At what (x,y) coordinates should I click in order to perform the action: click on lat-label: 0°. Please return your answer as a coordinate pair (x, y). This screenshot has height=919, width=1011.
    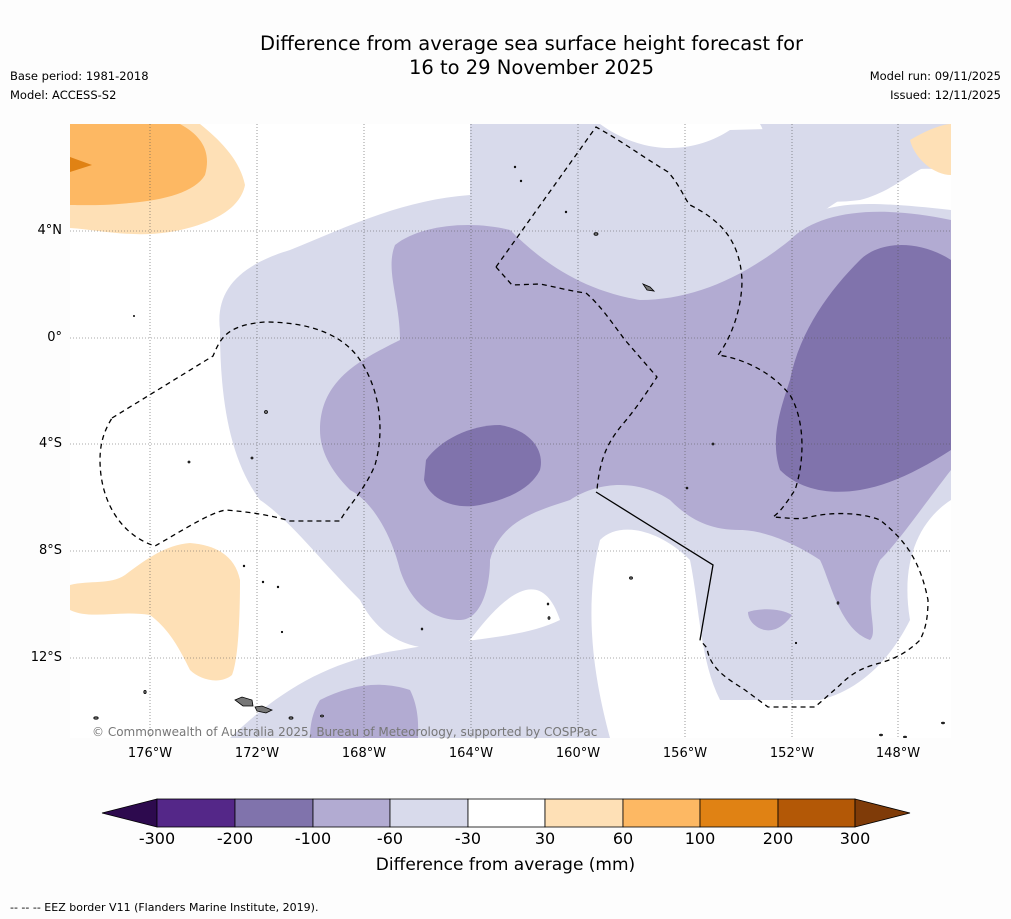
    Looking at the image, I should click on (54, 337).